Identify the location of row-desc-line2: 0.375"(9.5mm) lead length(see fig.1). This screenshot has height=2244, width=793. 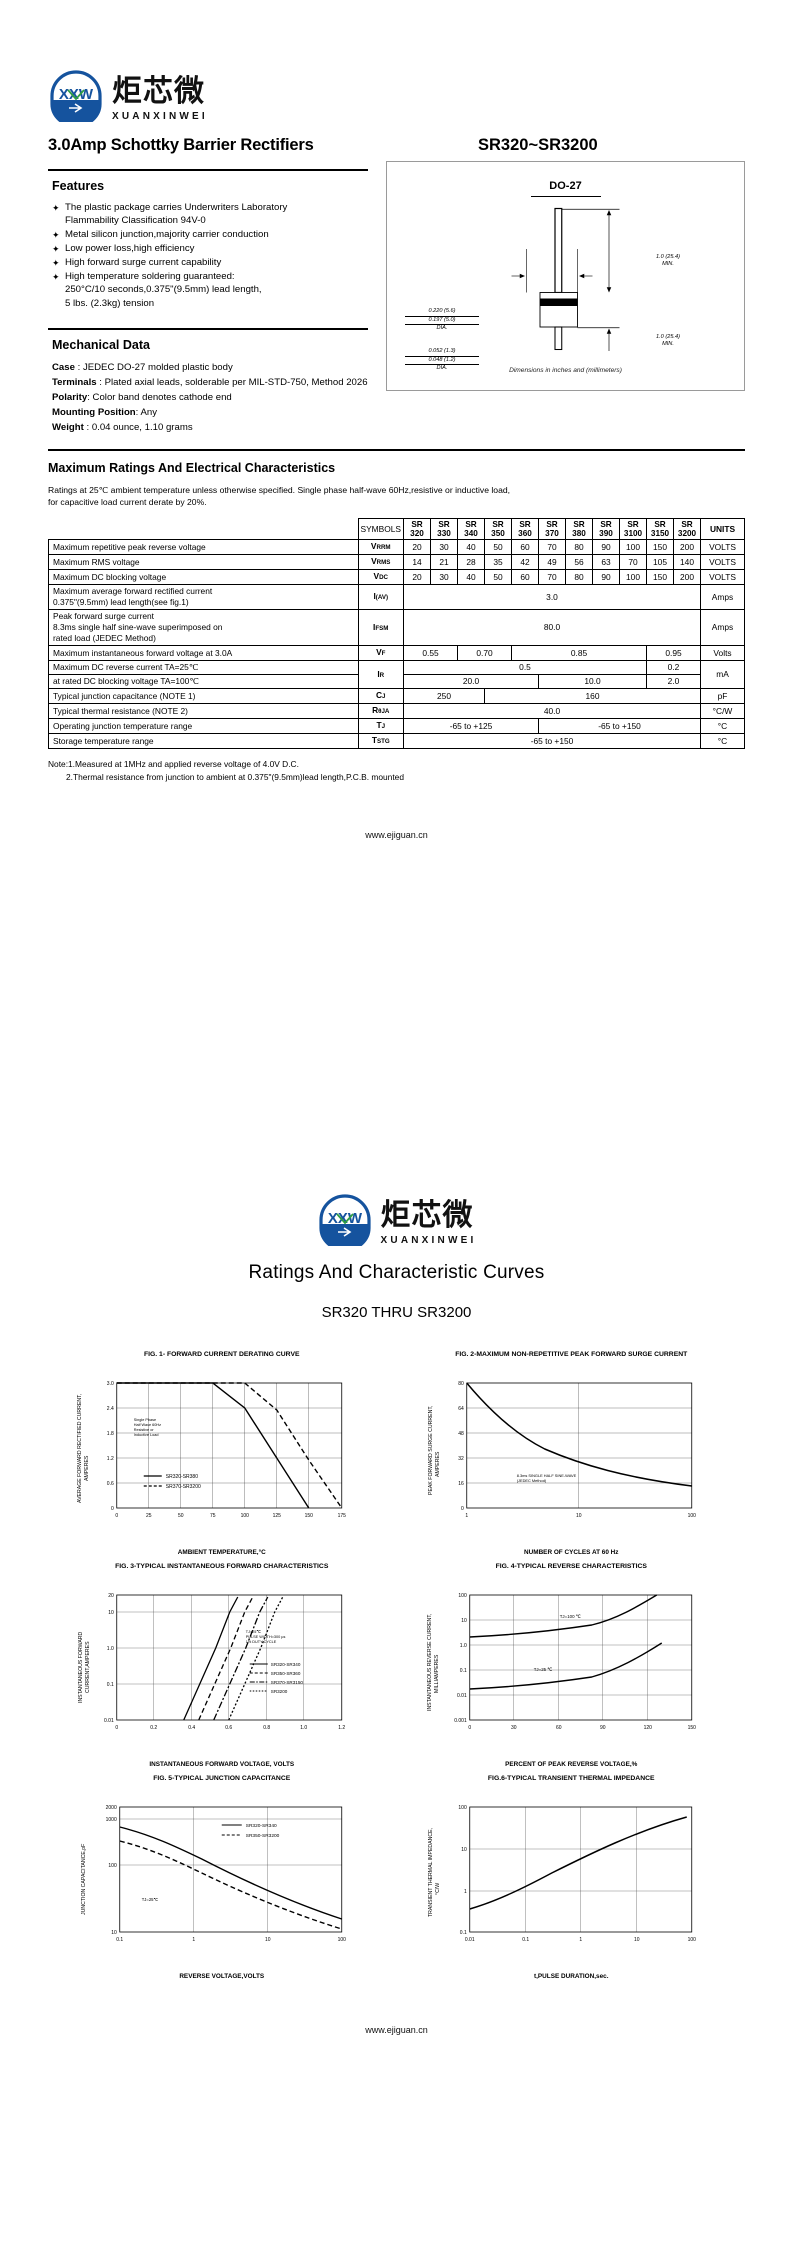
(121, 602).